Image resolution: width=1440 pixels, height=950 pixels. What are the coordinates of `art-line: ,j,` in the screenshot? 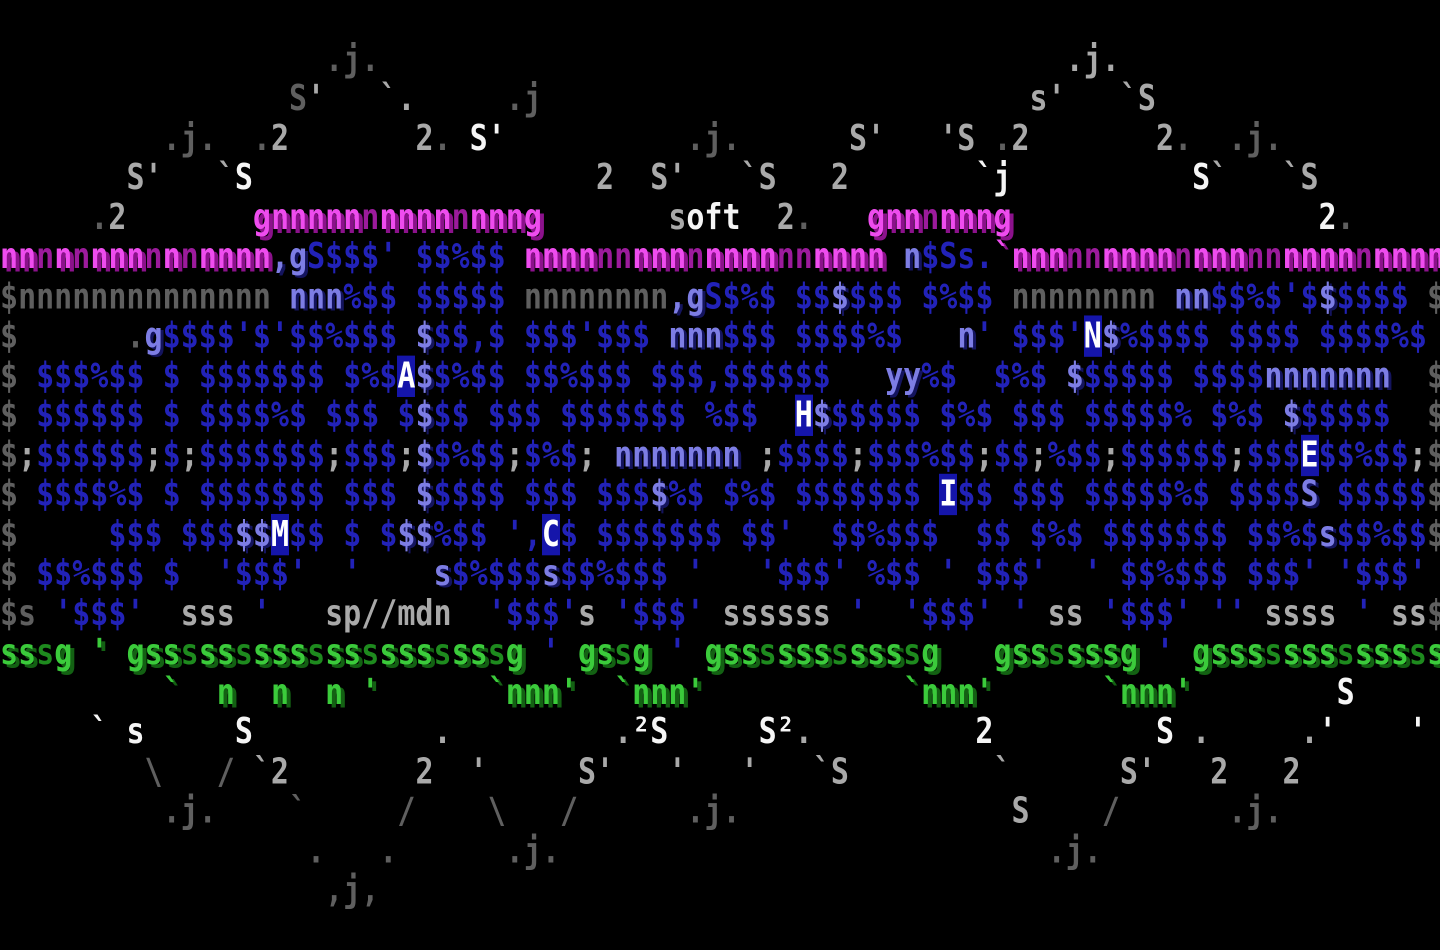 It's located at (352, 890).